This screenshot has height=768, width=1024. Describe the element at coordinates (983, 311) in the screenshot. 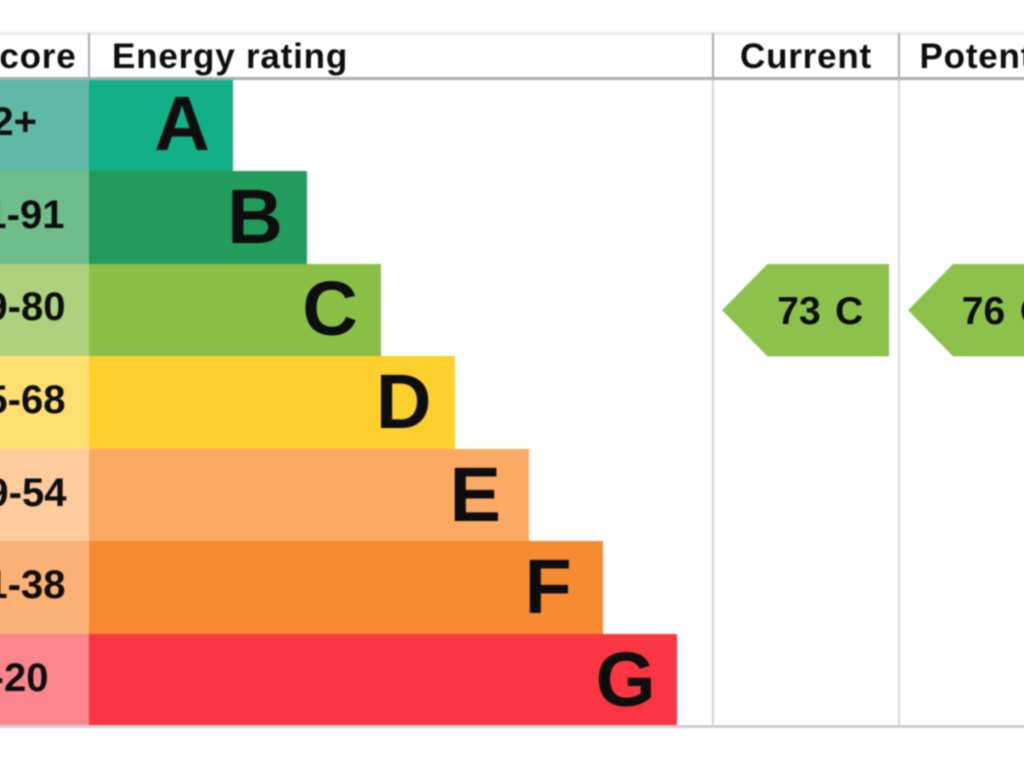

I see `svg-text: 76` at that location.